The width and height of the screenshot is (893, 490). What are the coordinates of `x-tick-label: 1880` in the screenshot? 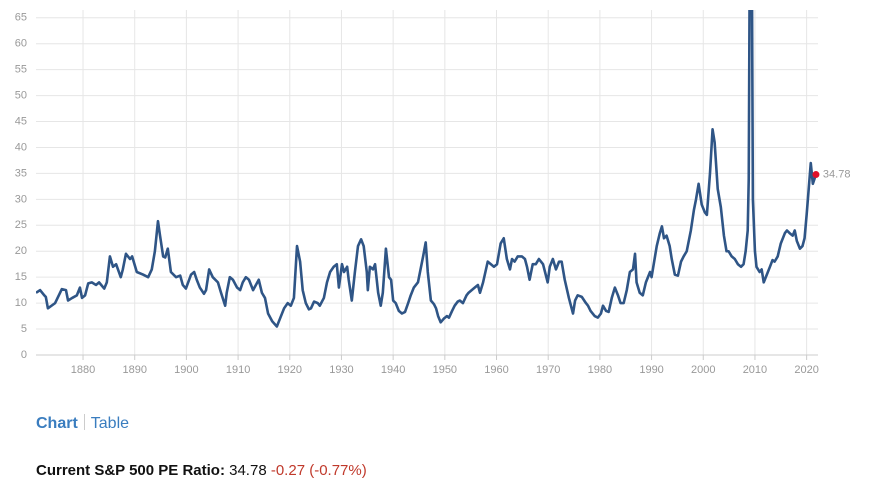 It's located at (83, 370).